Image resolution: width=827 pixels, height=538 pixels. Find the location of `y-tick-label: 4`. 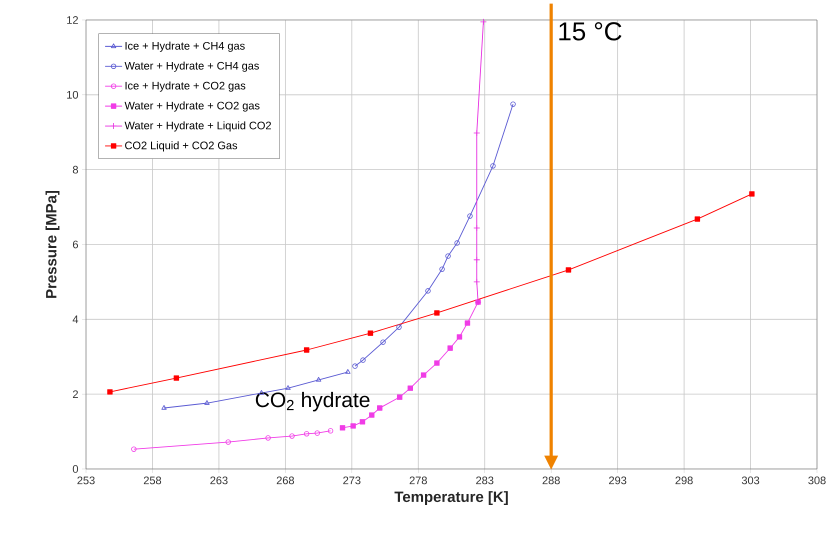

y-tick-label: 4 is located at coordinates (75, 320).